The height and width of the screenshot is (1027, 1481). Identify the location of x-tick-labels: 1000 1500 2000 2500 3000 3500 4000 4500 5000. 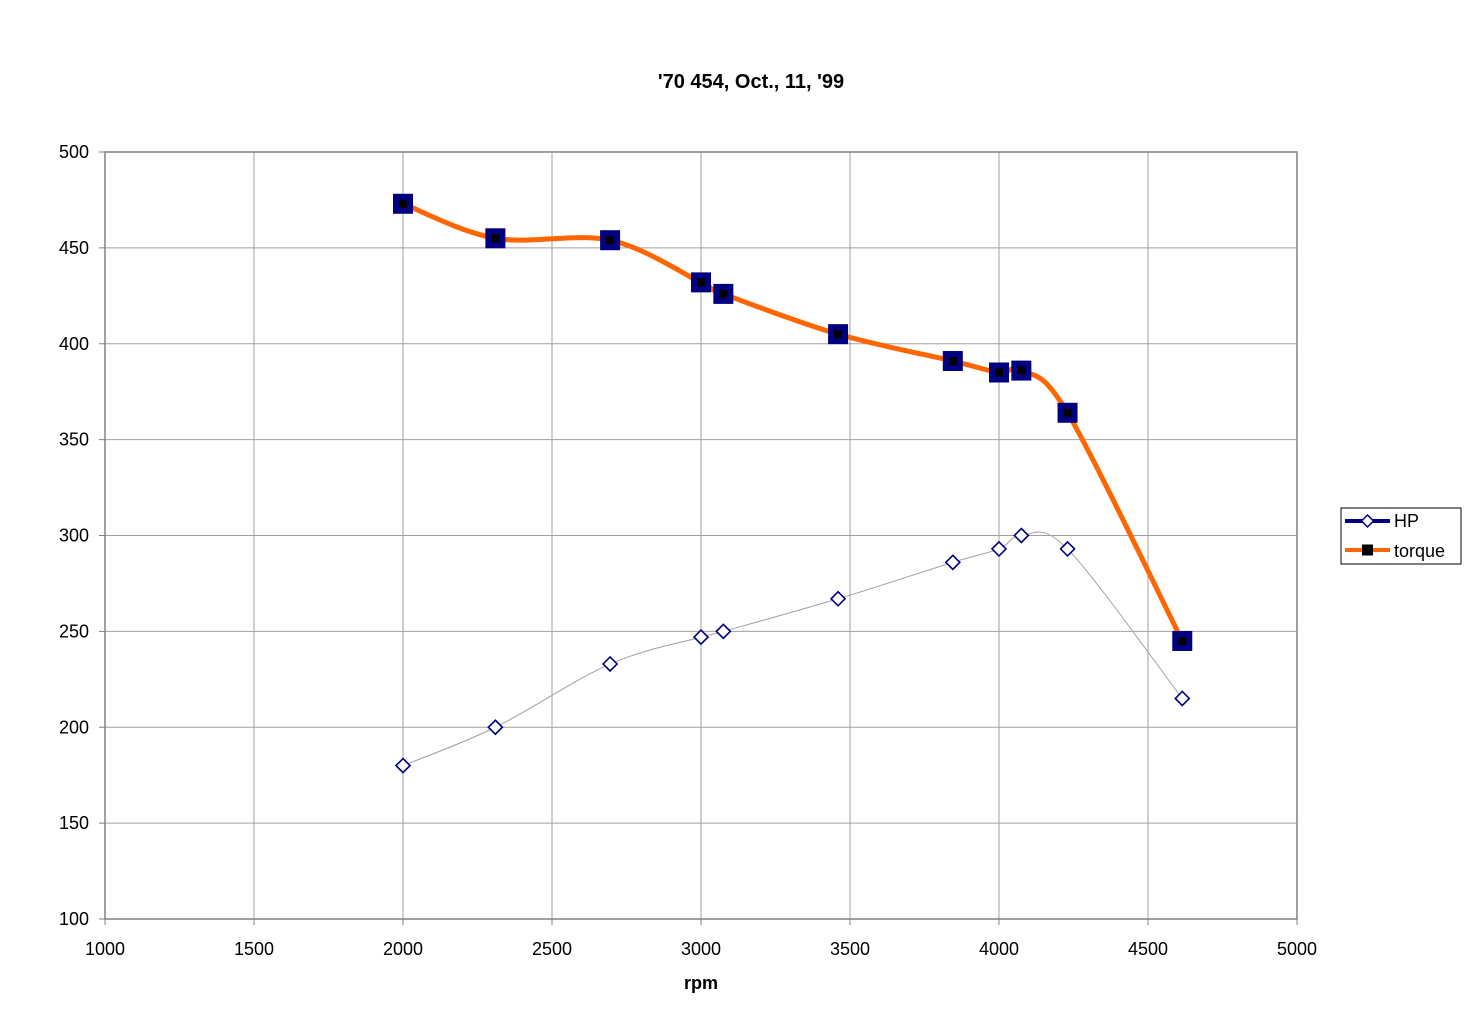
(701, 949).